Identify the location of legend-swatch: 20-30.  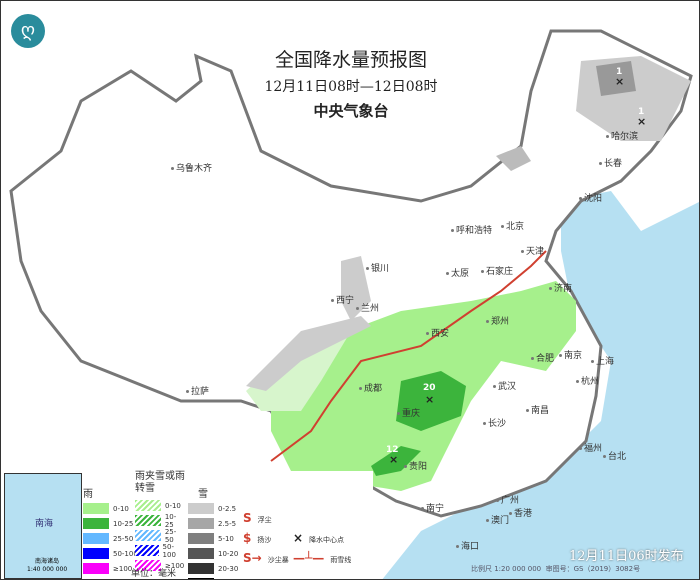
(213, 568).